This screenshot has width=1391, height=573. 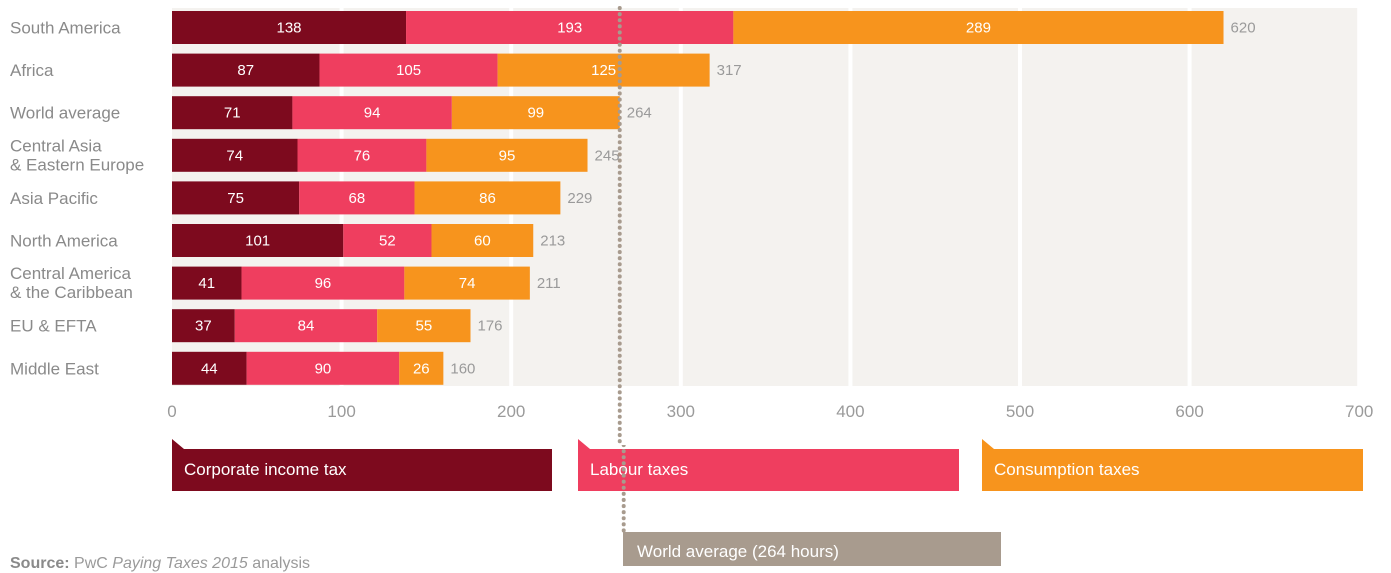 I want to click on x-tick-label: 100, so click(x=341, y=411).